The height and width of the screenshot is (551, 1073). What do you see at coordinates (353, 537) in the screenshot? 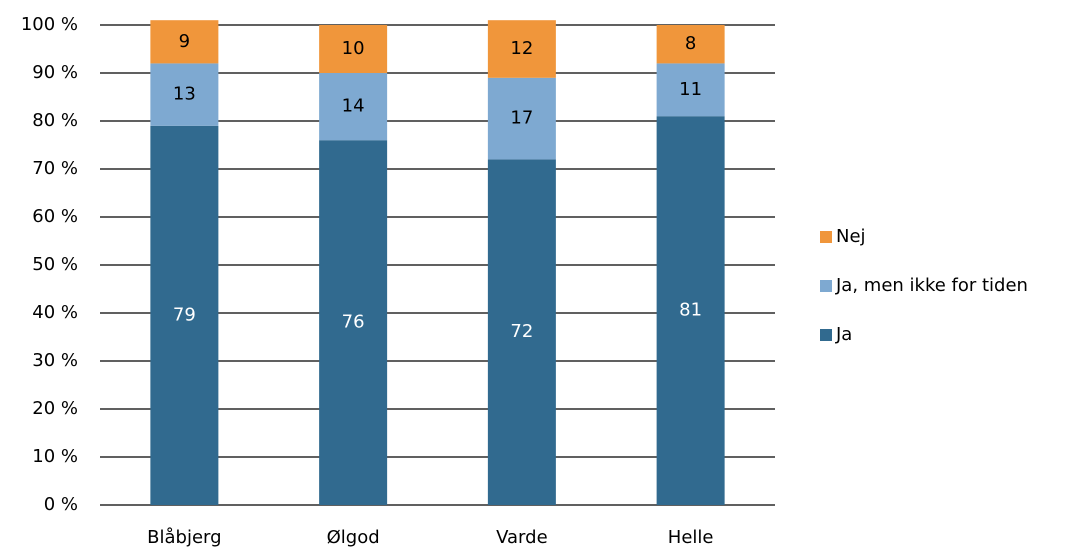
I see `x-tick-label: Ølgod` at bounding box center [353, 537].